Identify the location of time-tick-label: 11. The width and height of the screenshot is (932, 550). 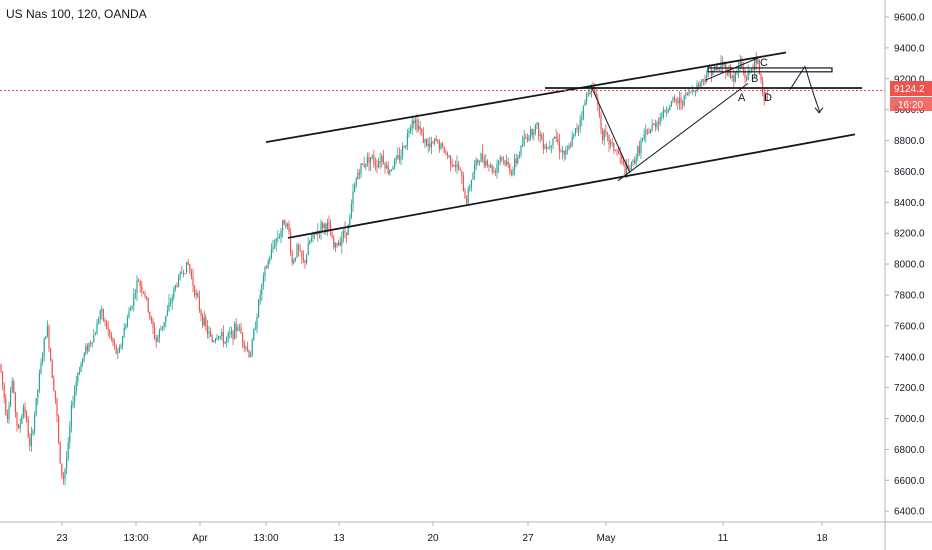
(723, 538).